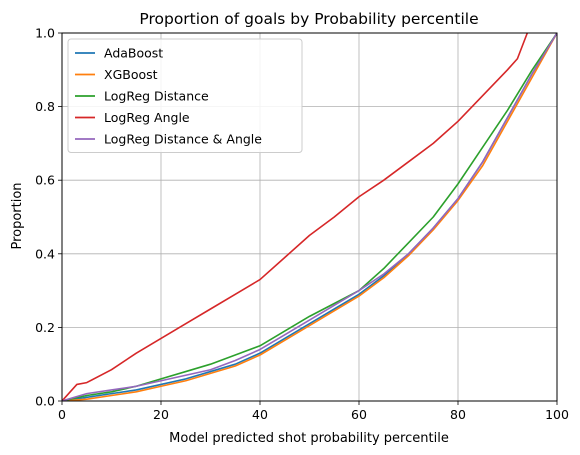  Describe the element at coordinates (183, 139) in the screenshot. I see `legend-label: LogReg Distance & Angle` at that location.